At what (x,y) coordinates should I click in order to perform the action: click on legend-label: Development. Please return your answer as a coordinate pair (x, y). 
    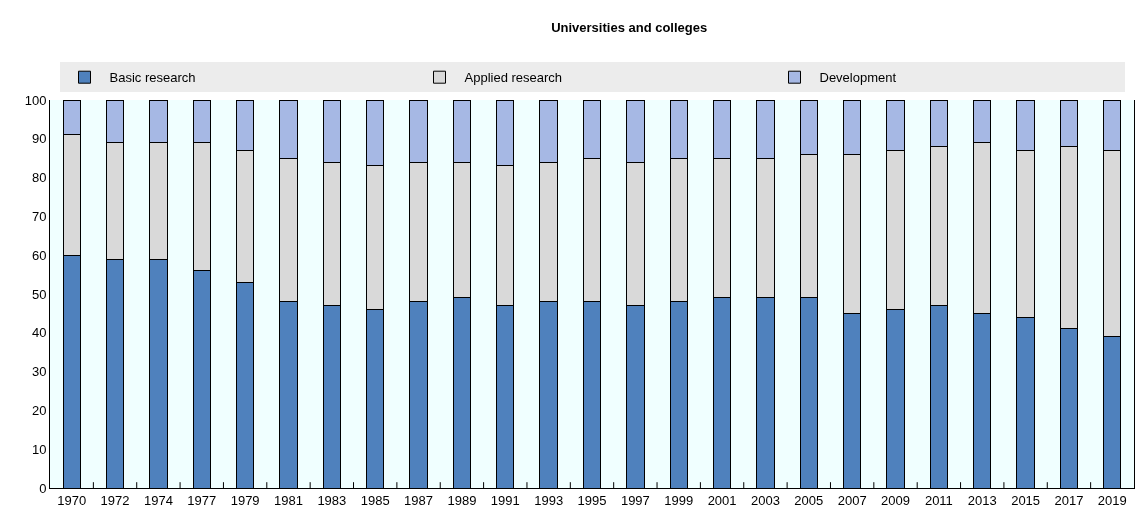
    Looking at the image, I should click on (858, 78).